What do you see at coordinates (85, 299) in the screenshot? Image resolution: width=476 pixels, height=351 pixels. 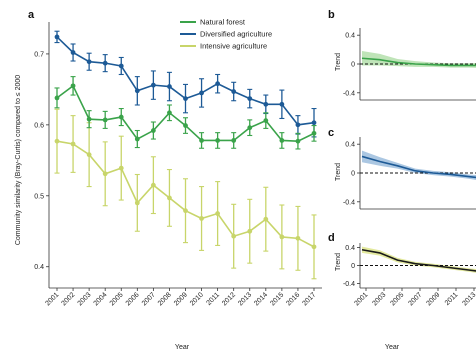 I see `panel-a-xtick-label: 2003` at bounding box center [85, 299].